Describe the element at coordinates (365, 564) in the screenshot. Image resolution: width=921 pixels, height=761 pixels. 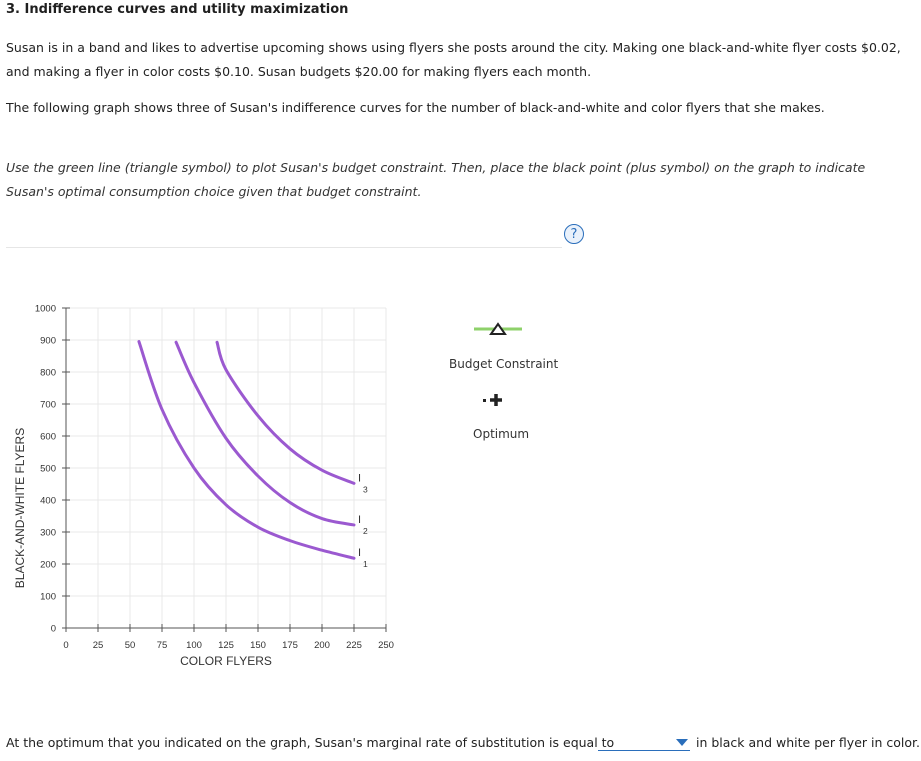
I see `curve-label-sub-i1: 1` at that location.